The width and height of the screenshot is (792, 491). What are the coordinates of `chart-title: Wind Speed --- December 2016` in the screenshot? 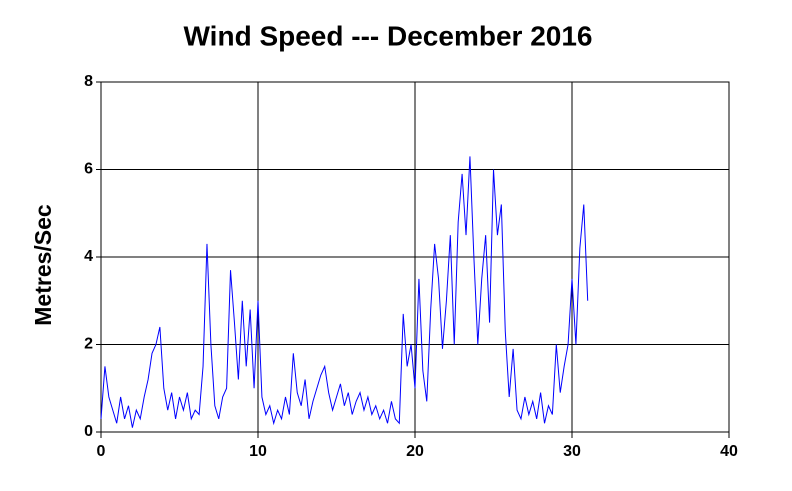 It's located at (388, 35).